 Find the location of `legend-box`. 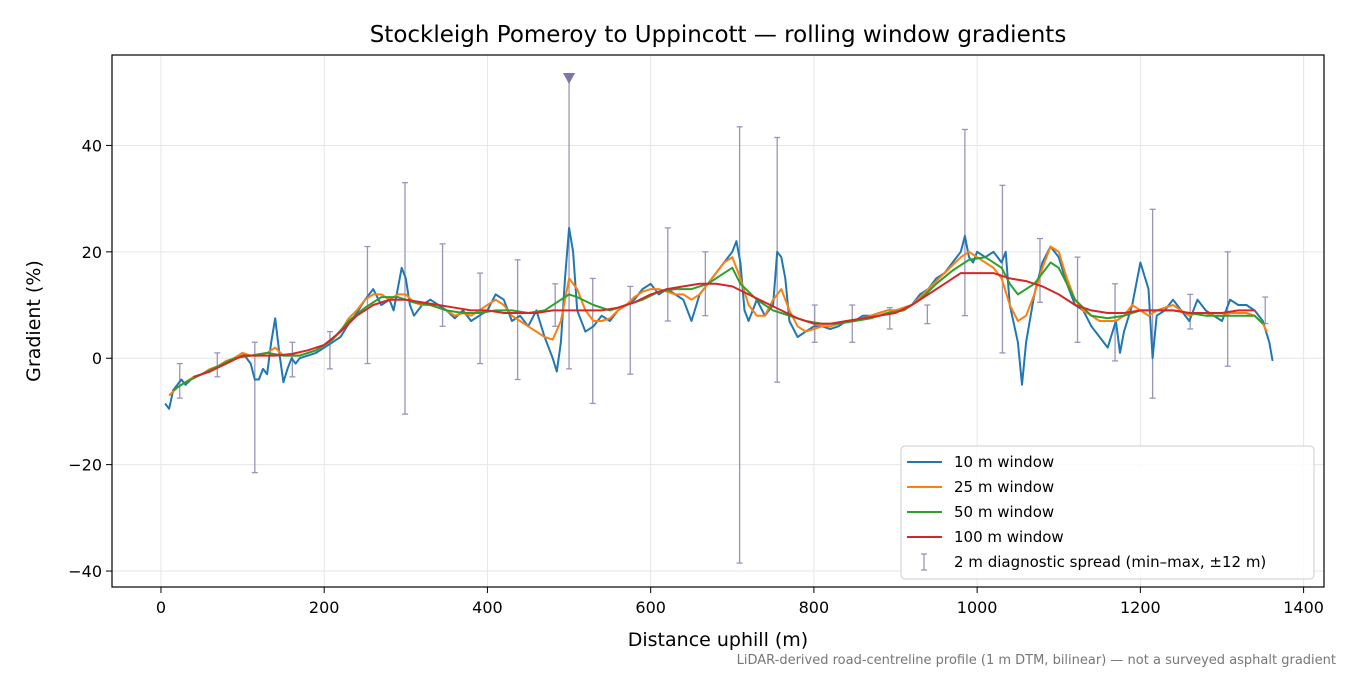

legend-box is located at coordinates (1107, 512).